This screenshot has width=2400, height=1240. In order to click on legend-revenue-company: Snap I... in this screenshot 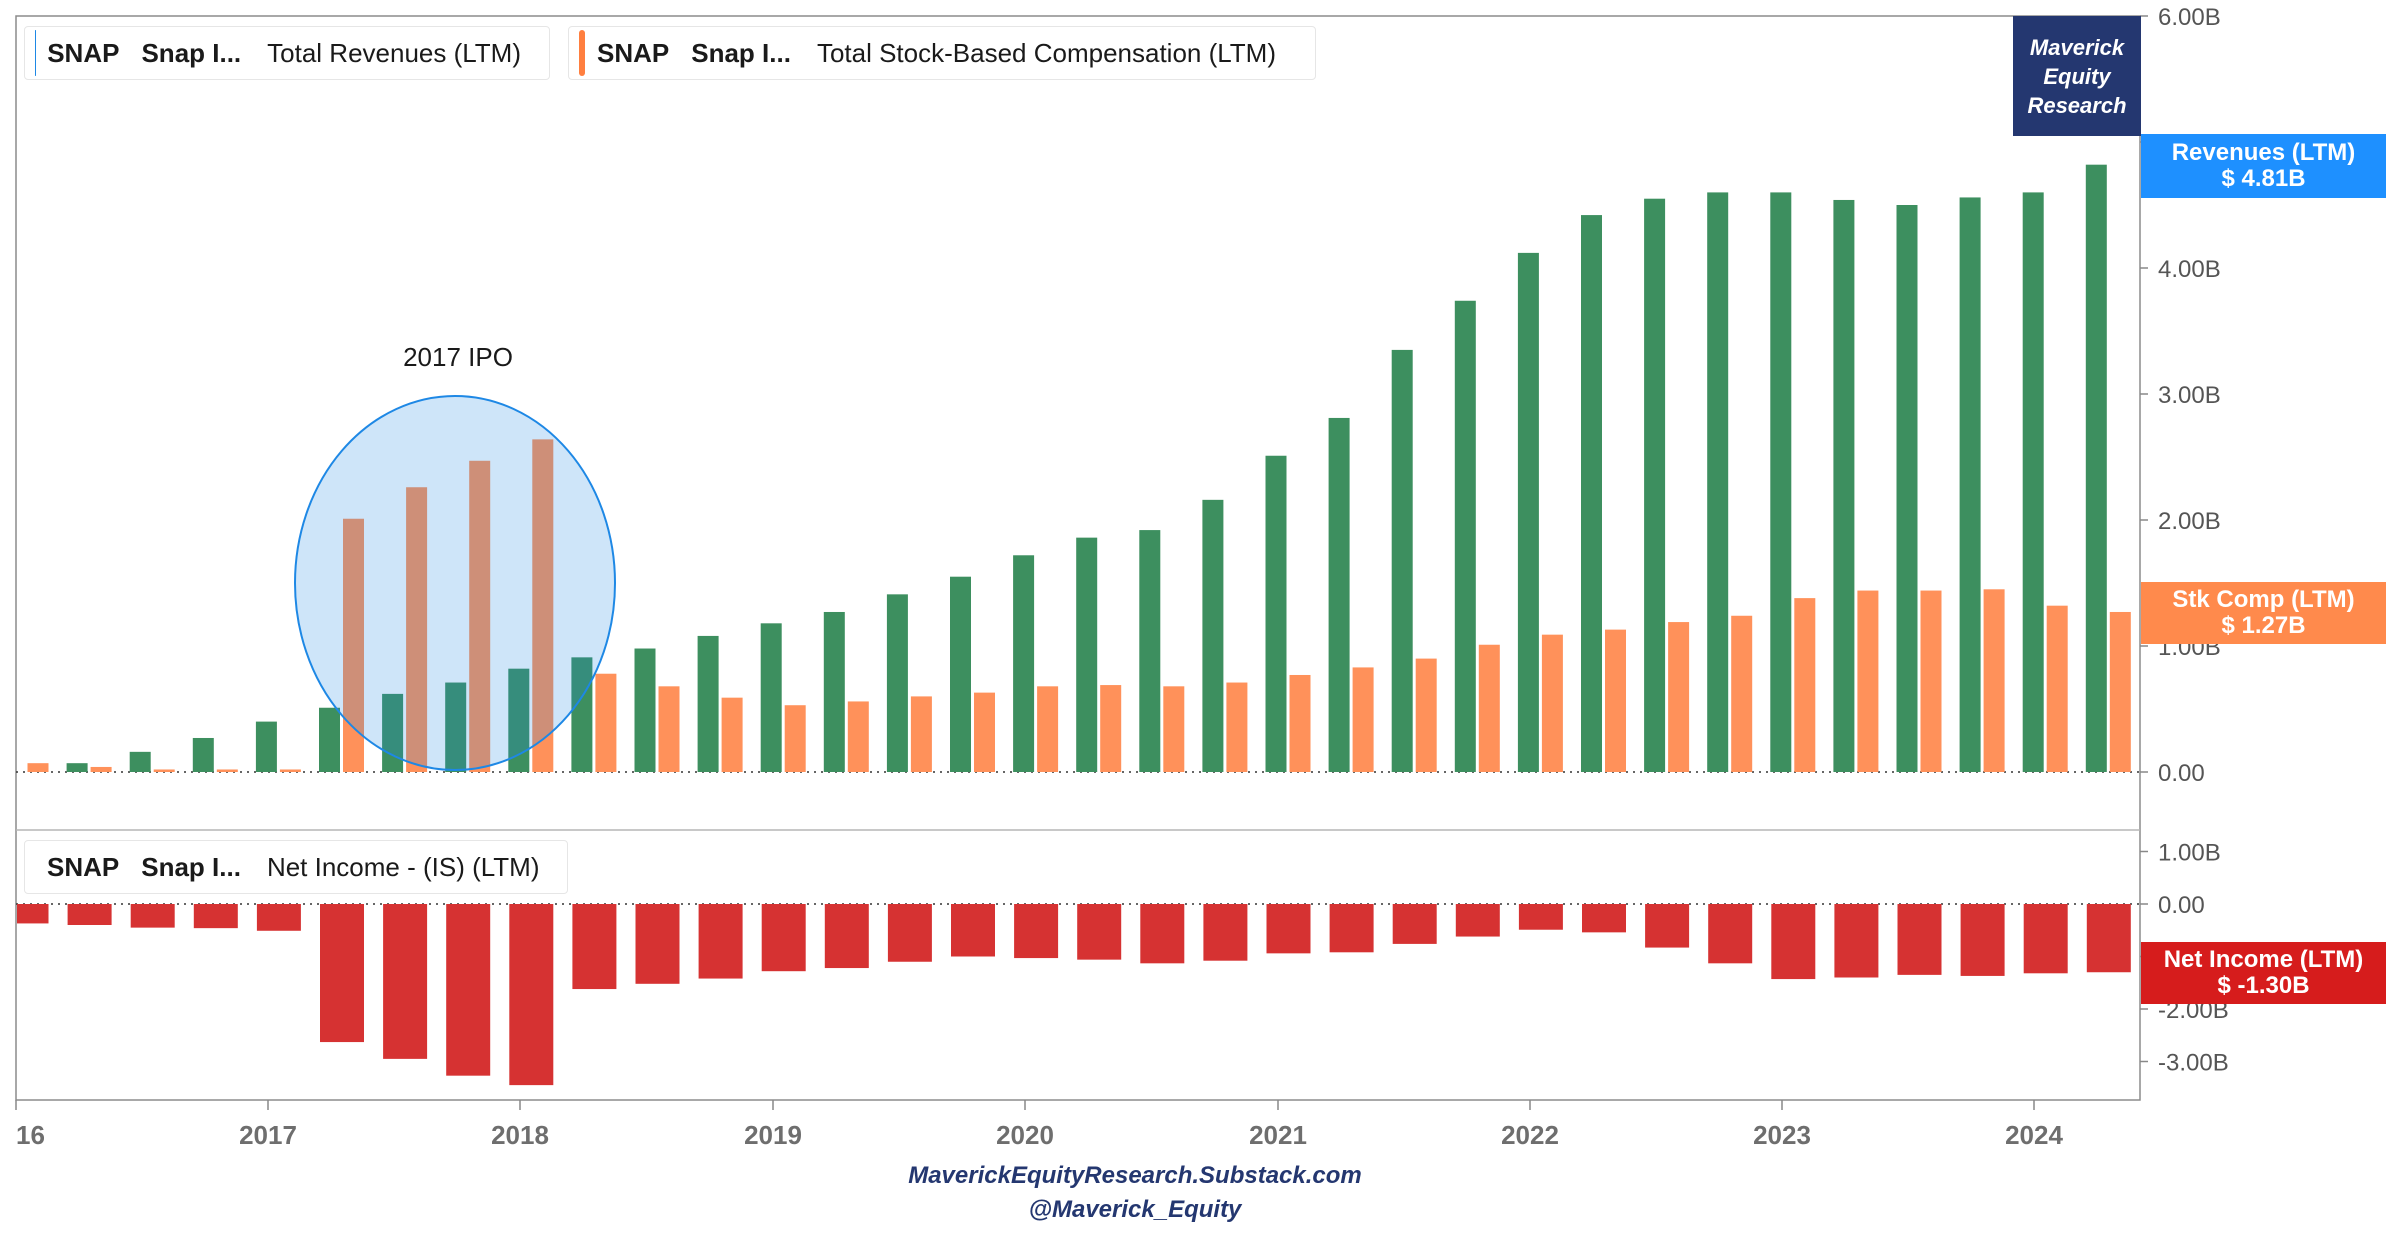, I will do `click(191, 52)`.